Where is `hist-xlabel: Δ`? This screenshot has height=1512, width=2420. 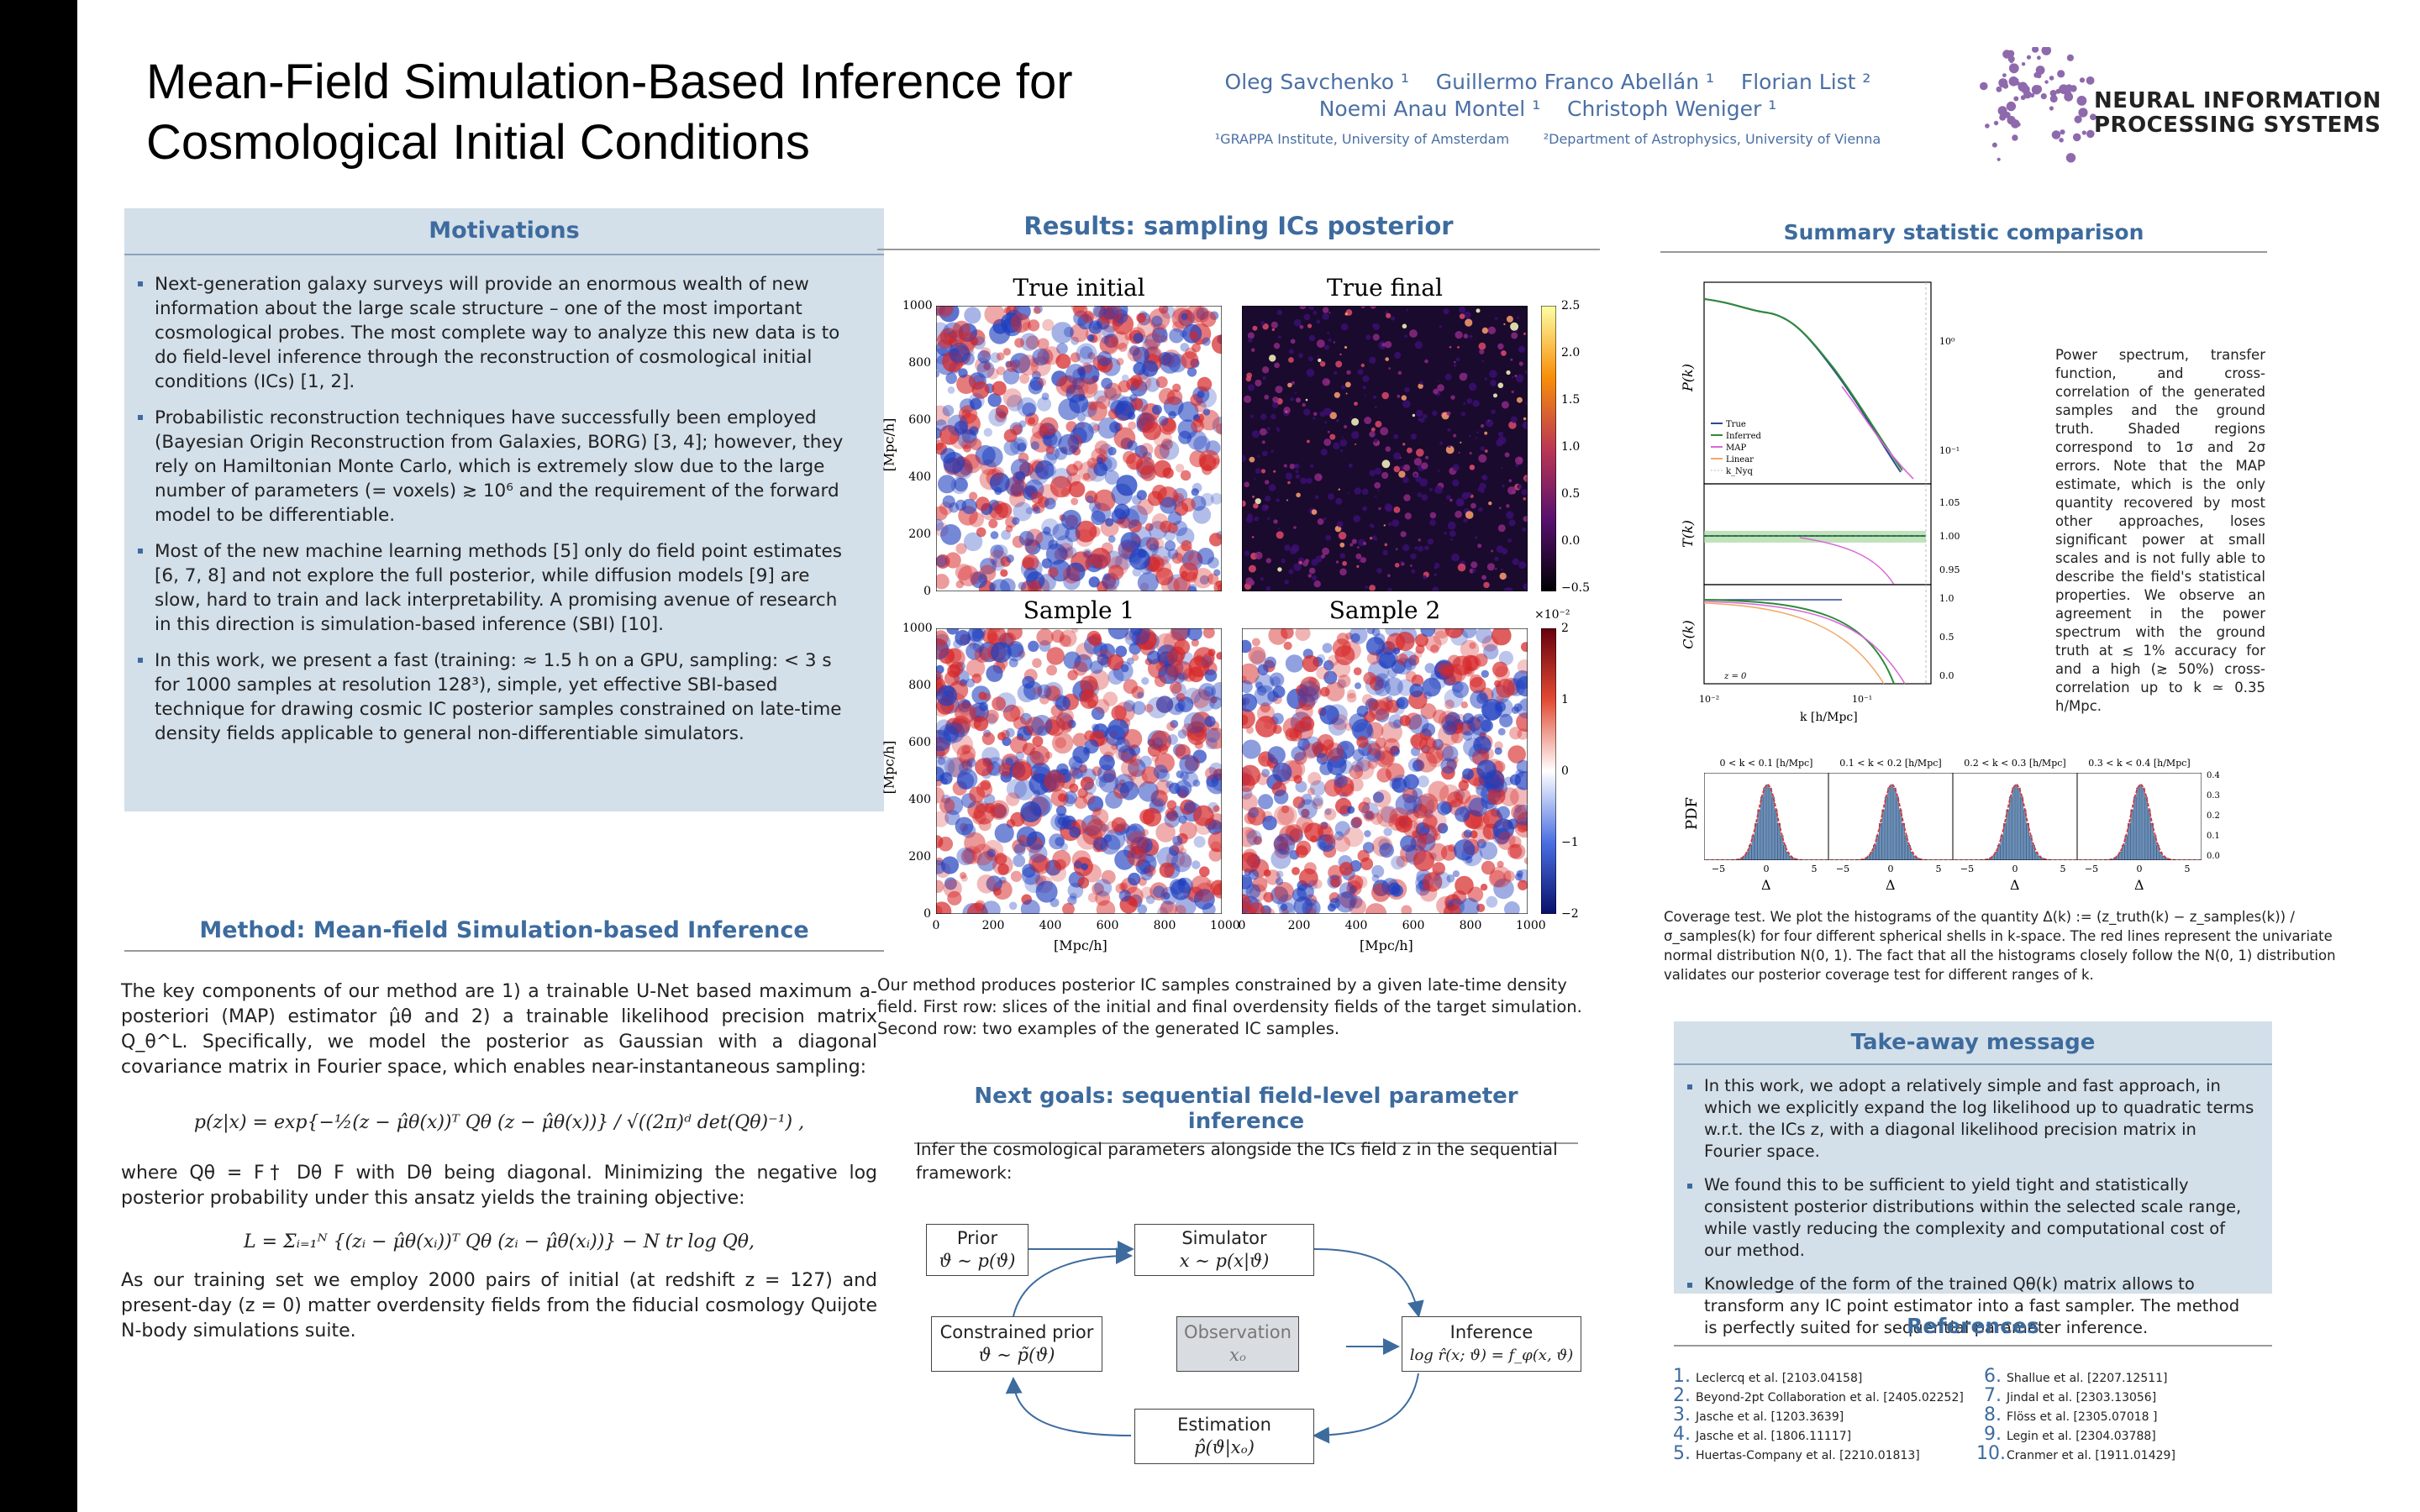
hist-xlabel: Δ is located at coordinates (1766, 885).